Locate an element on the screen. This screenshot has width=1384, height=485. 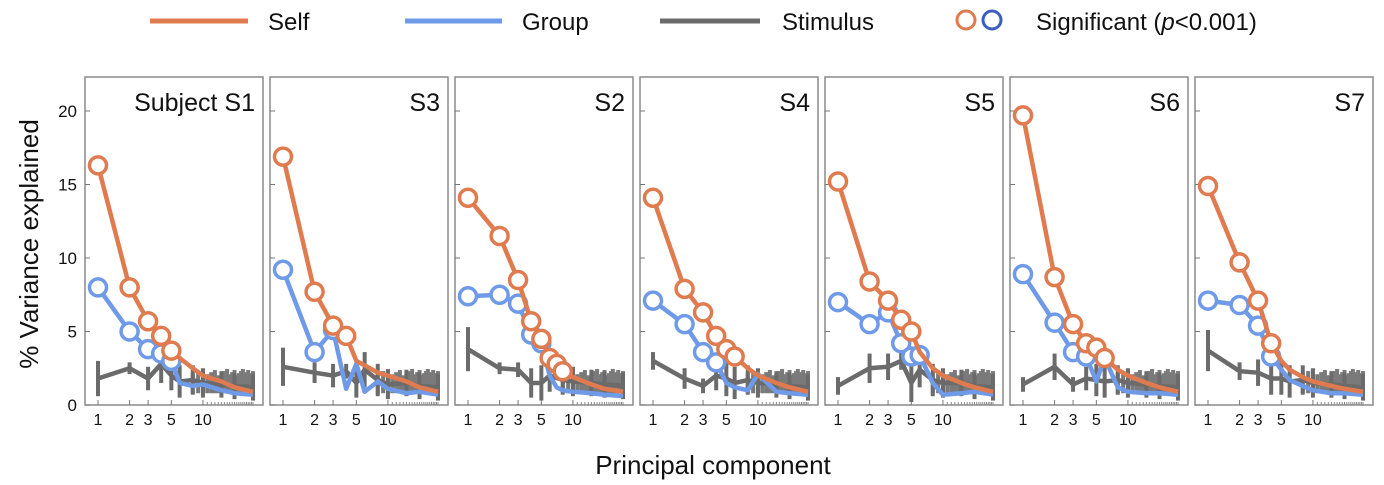
legend-significant-suffix: <0.001) is located at coordinates (1216, 22).